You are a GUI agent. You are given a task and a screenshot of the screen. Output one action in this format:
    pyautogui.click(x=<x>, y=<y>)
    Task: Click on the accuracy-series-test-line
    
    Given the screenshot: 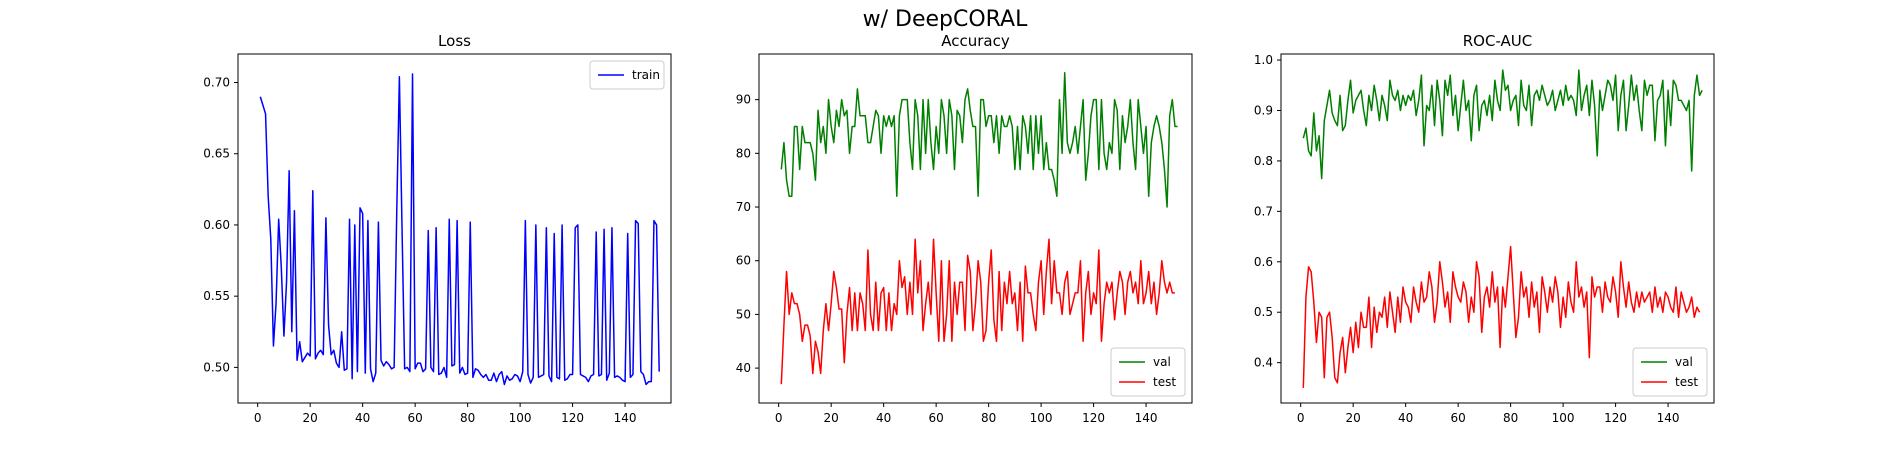 What is the action you would take?
    pyautogui.click(x=977, y=311)
    